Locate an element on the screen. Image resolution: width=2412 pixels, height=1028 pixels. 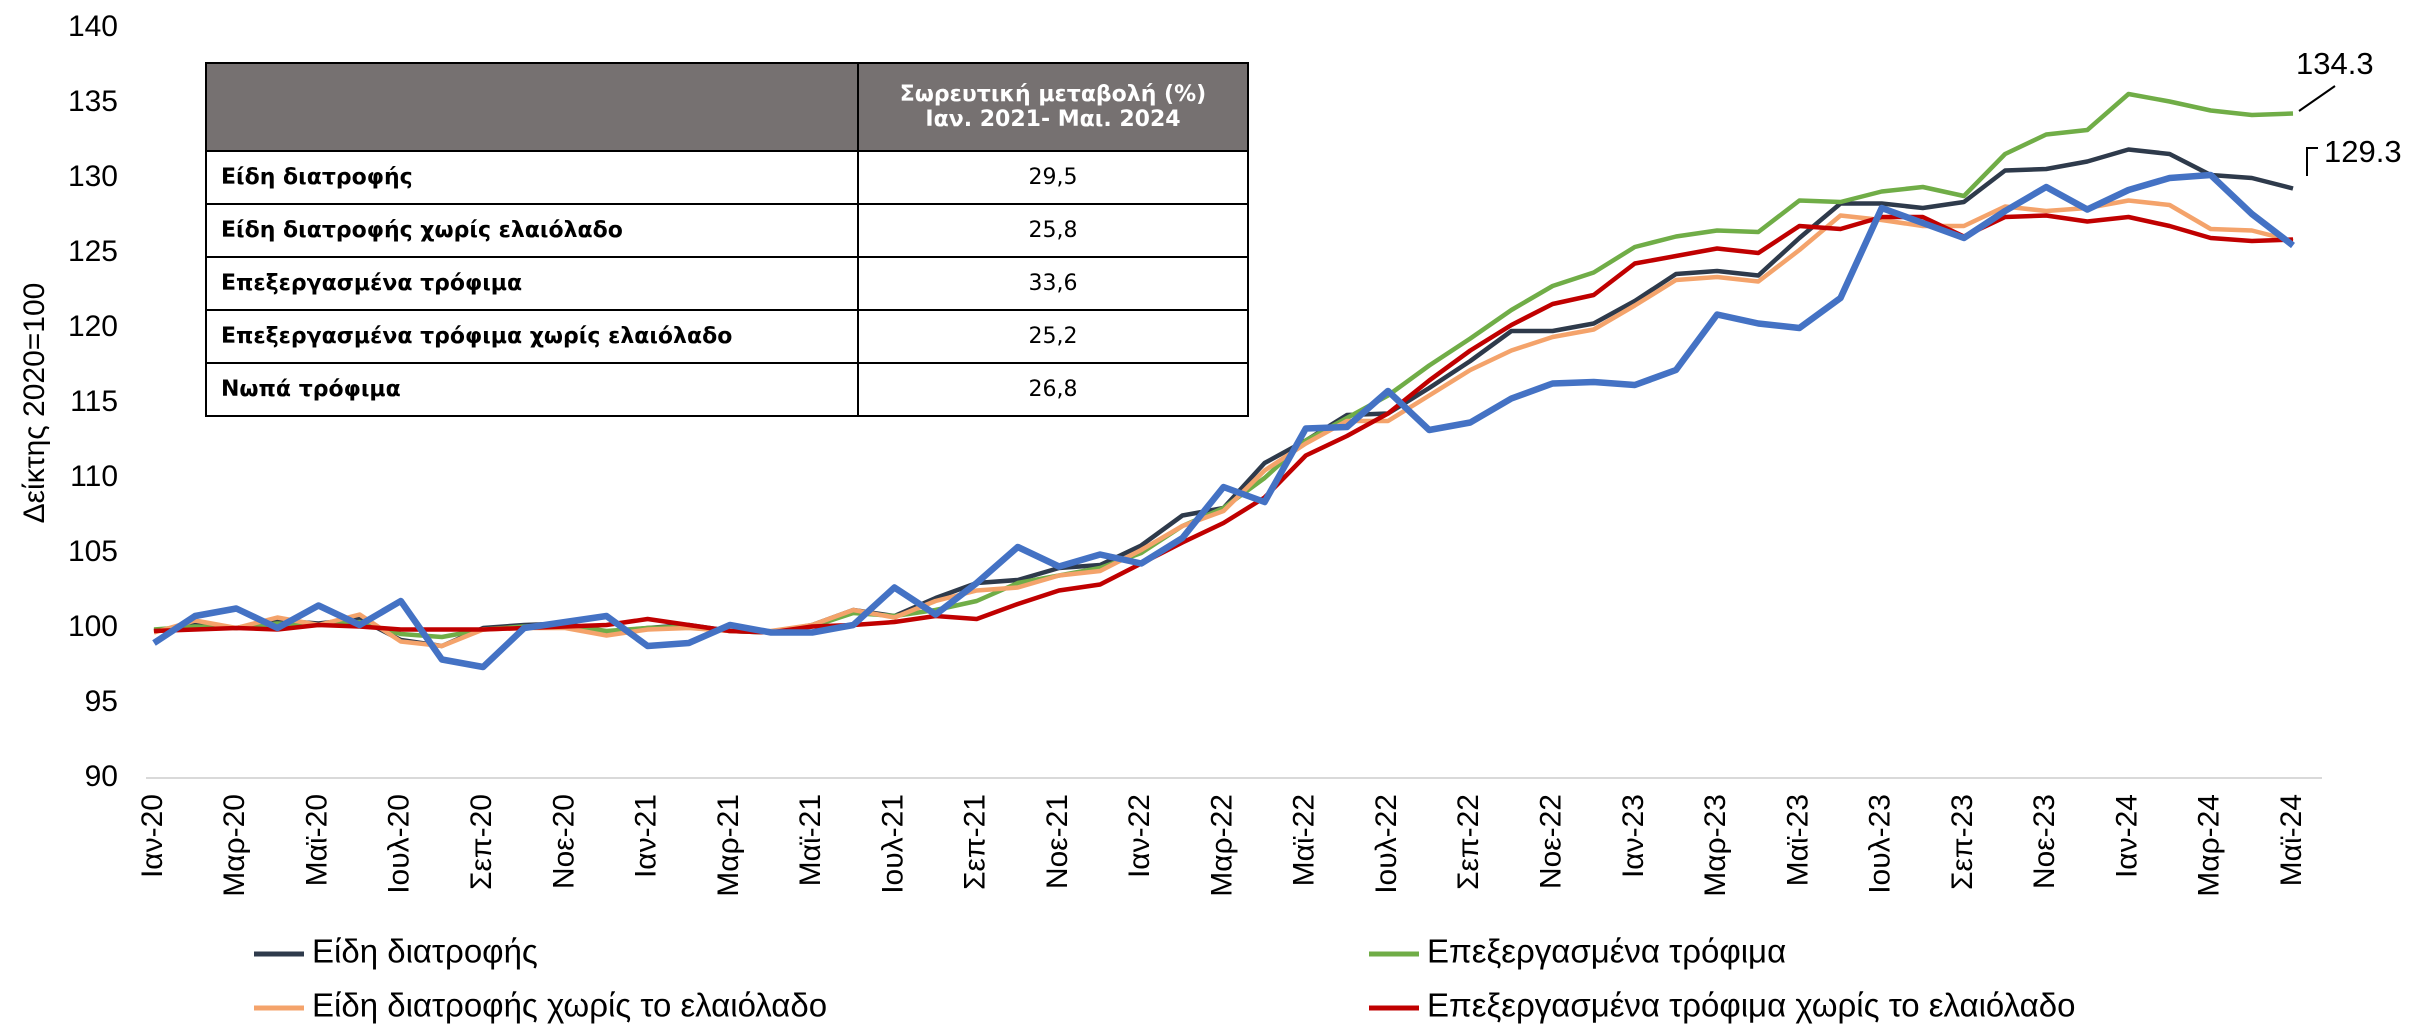
x-tick-label: Ιουλ-21 is located at coordinates (892, 844).